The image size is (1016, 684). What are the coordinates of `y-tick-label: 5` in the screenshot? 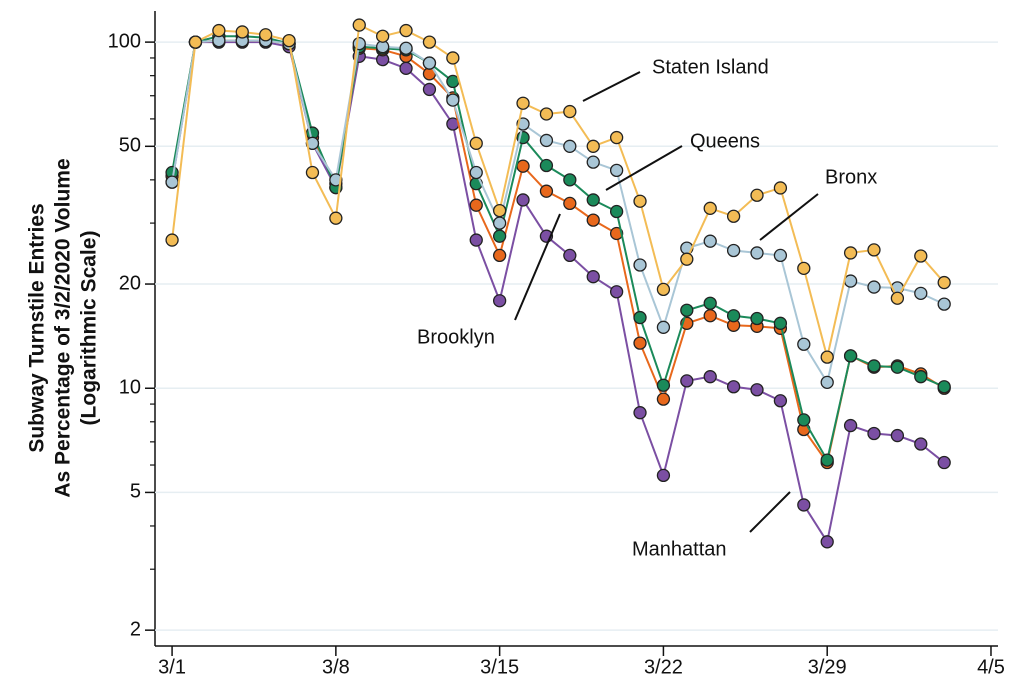 It's located at (135, 492).